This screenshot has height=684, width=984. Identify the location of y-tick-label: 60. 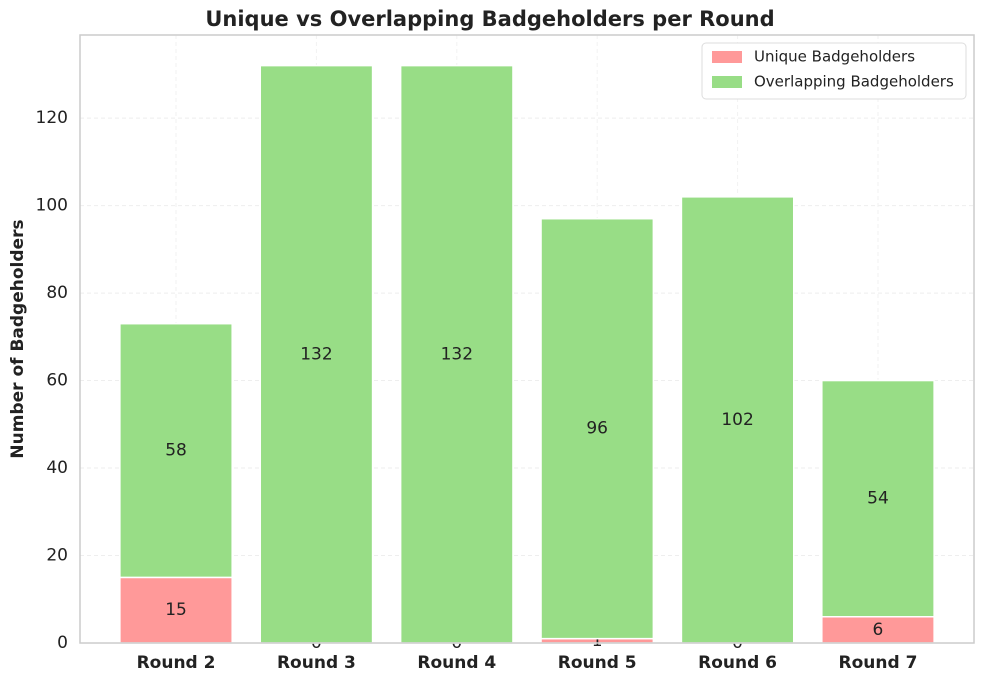
(57, 381).